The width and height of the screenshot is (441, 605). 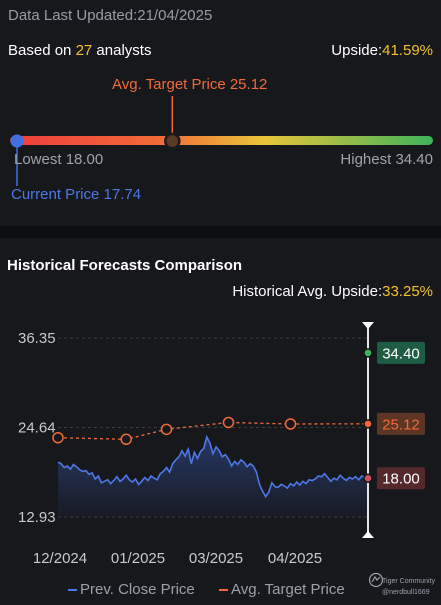 I want to click on current-price-marker, so click(x=17, y=141).